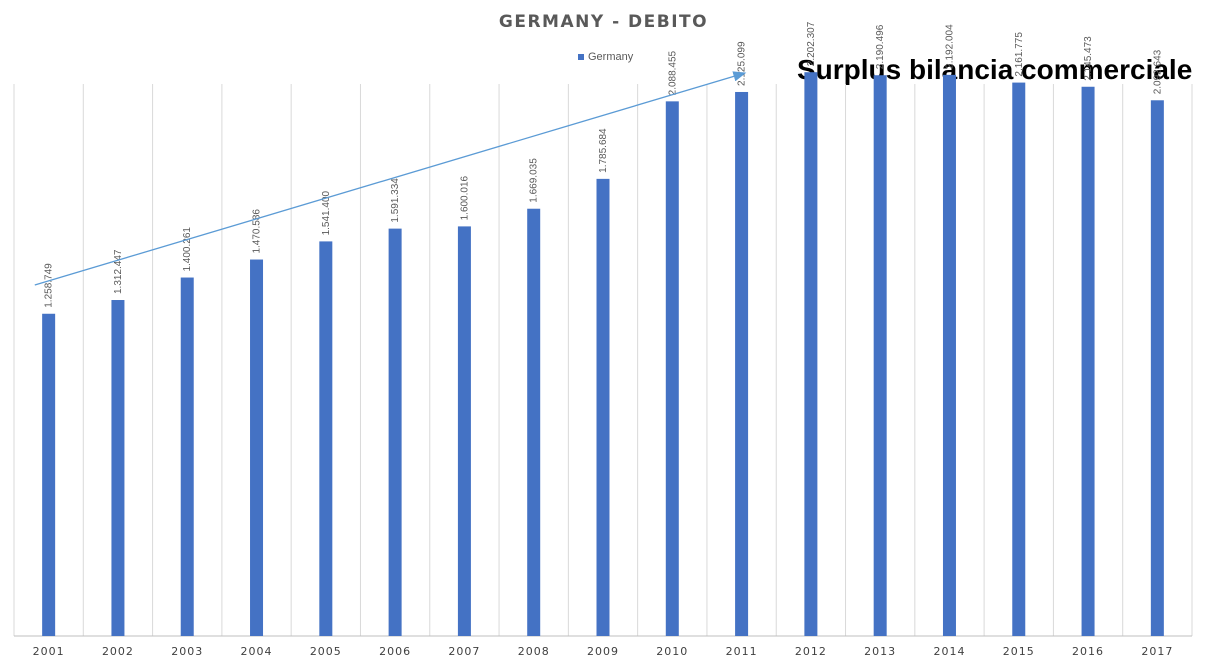 This screenshot has height=667, width=1207. I want to click on bar-2002, so click(118, 468).